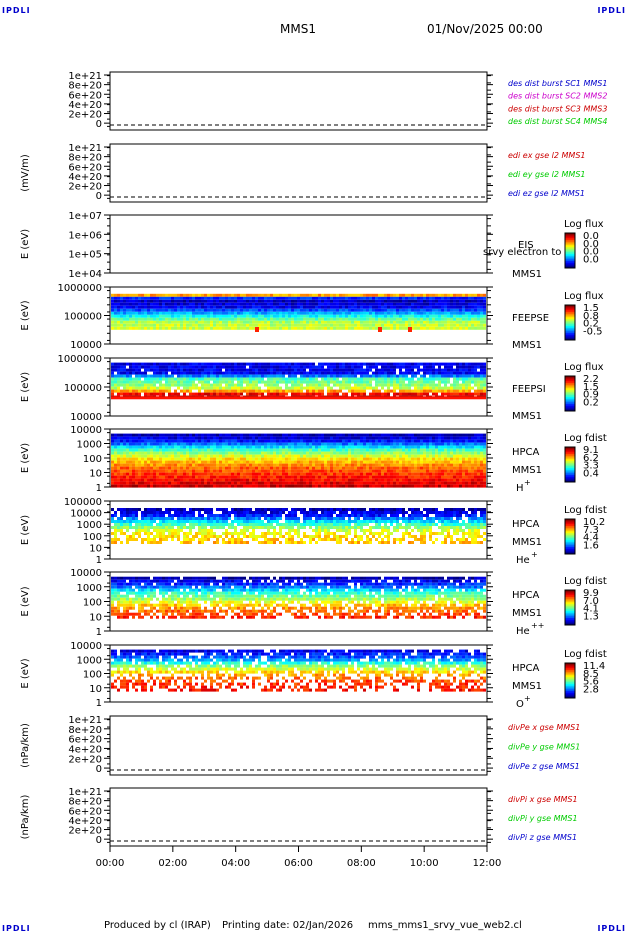 This screenshot has width=630, height=934. Describe the element at coordinates (611, 928) in the screenshot. I see `corner-label-bottom-right: IPDLI` at that location.